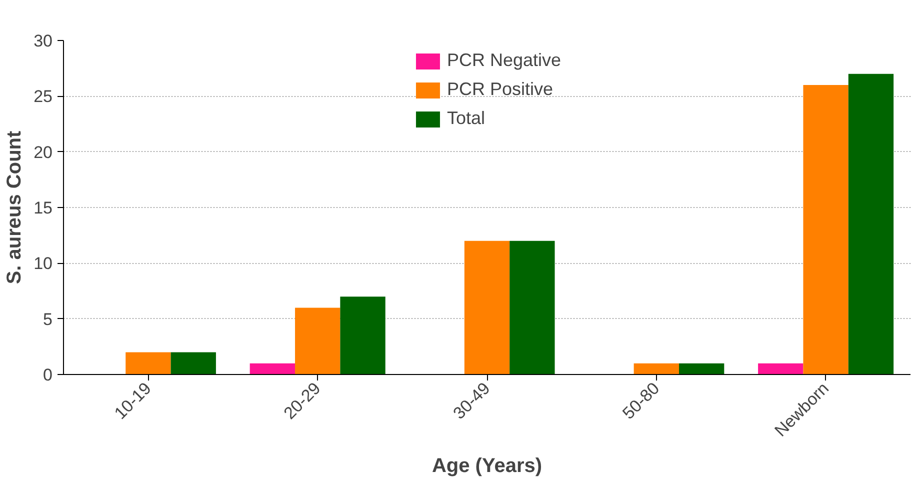 Image resolution: width=923 pixels, height=487 pixels. Describe the element at coordinates (466, 118) in the screenshot. I see `legend-label: Total` at that location.